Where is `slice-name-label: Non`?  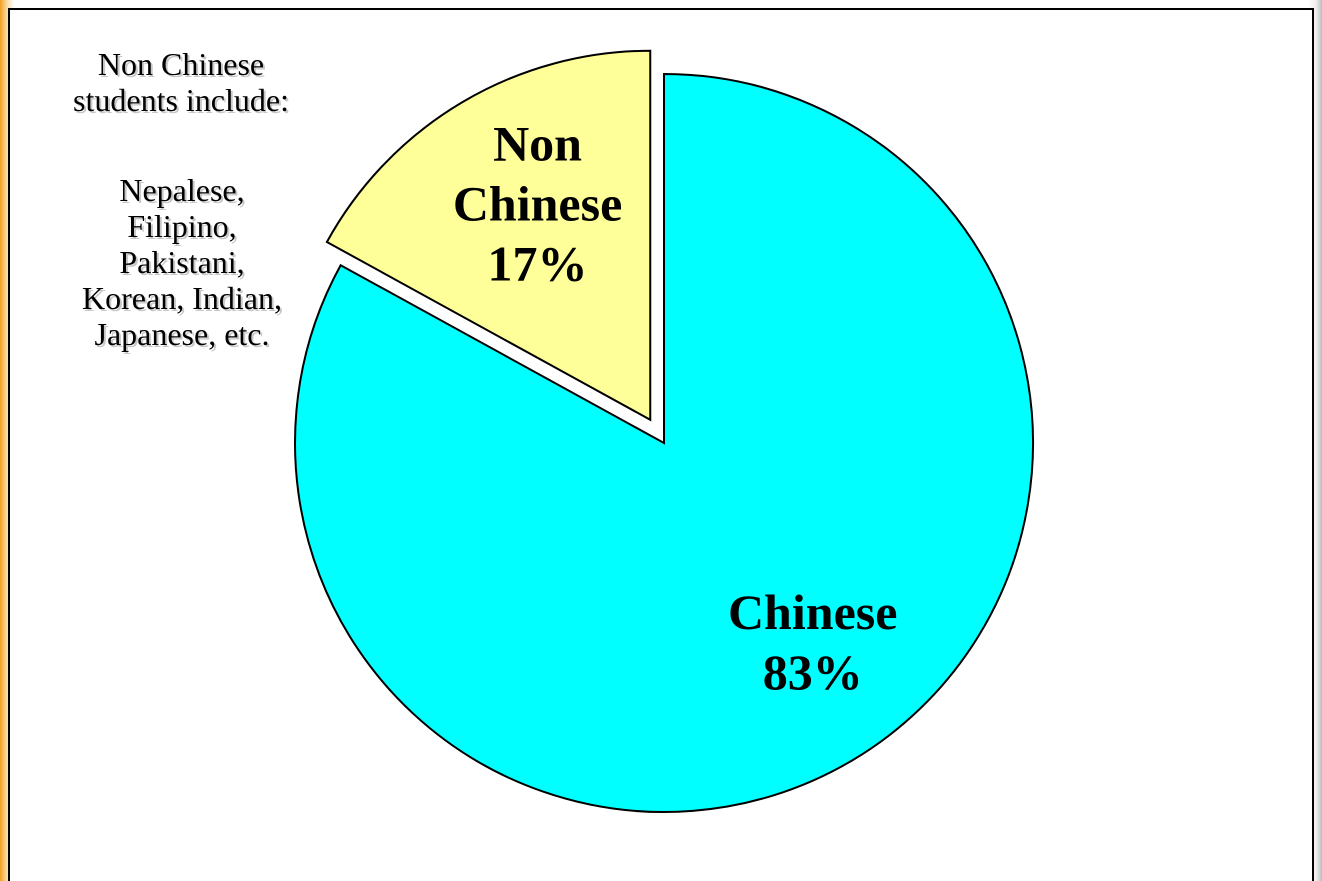
slice-name-label: Non is located at coordinates (537, 144).